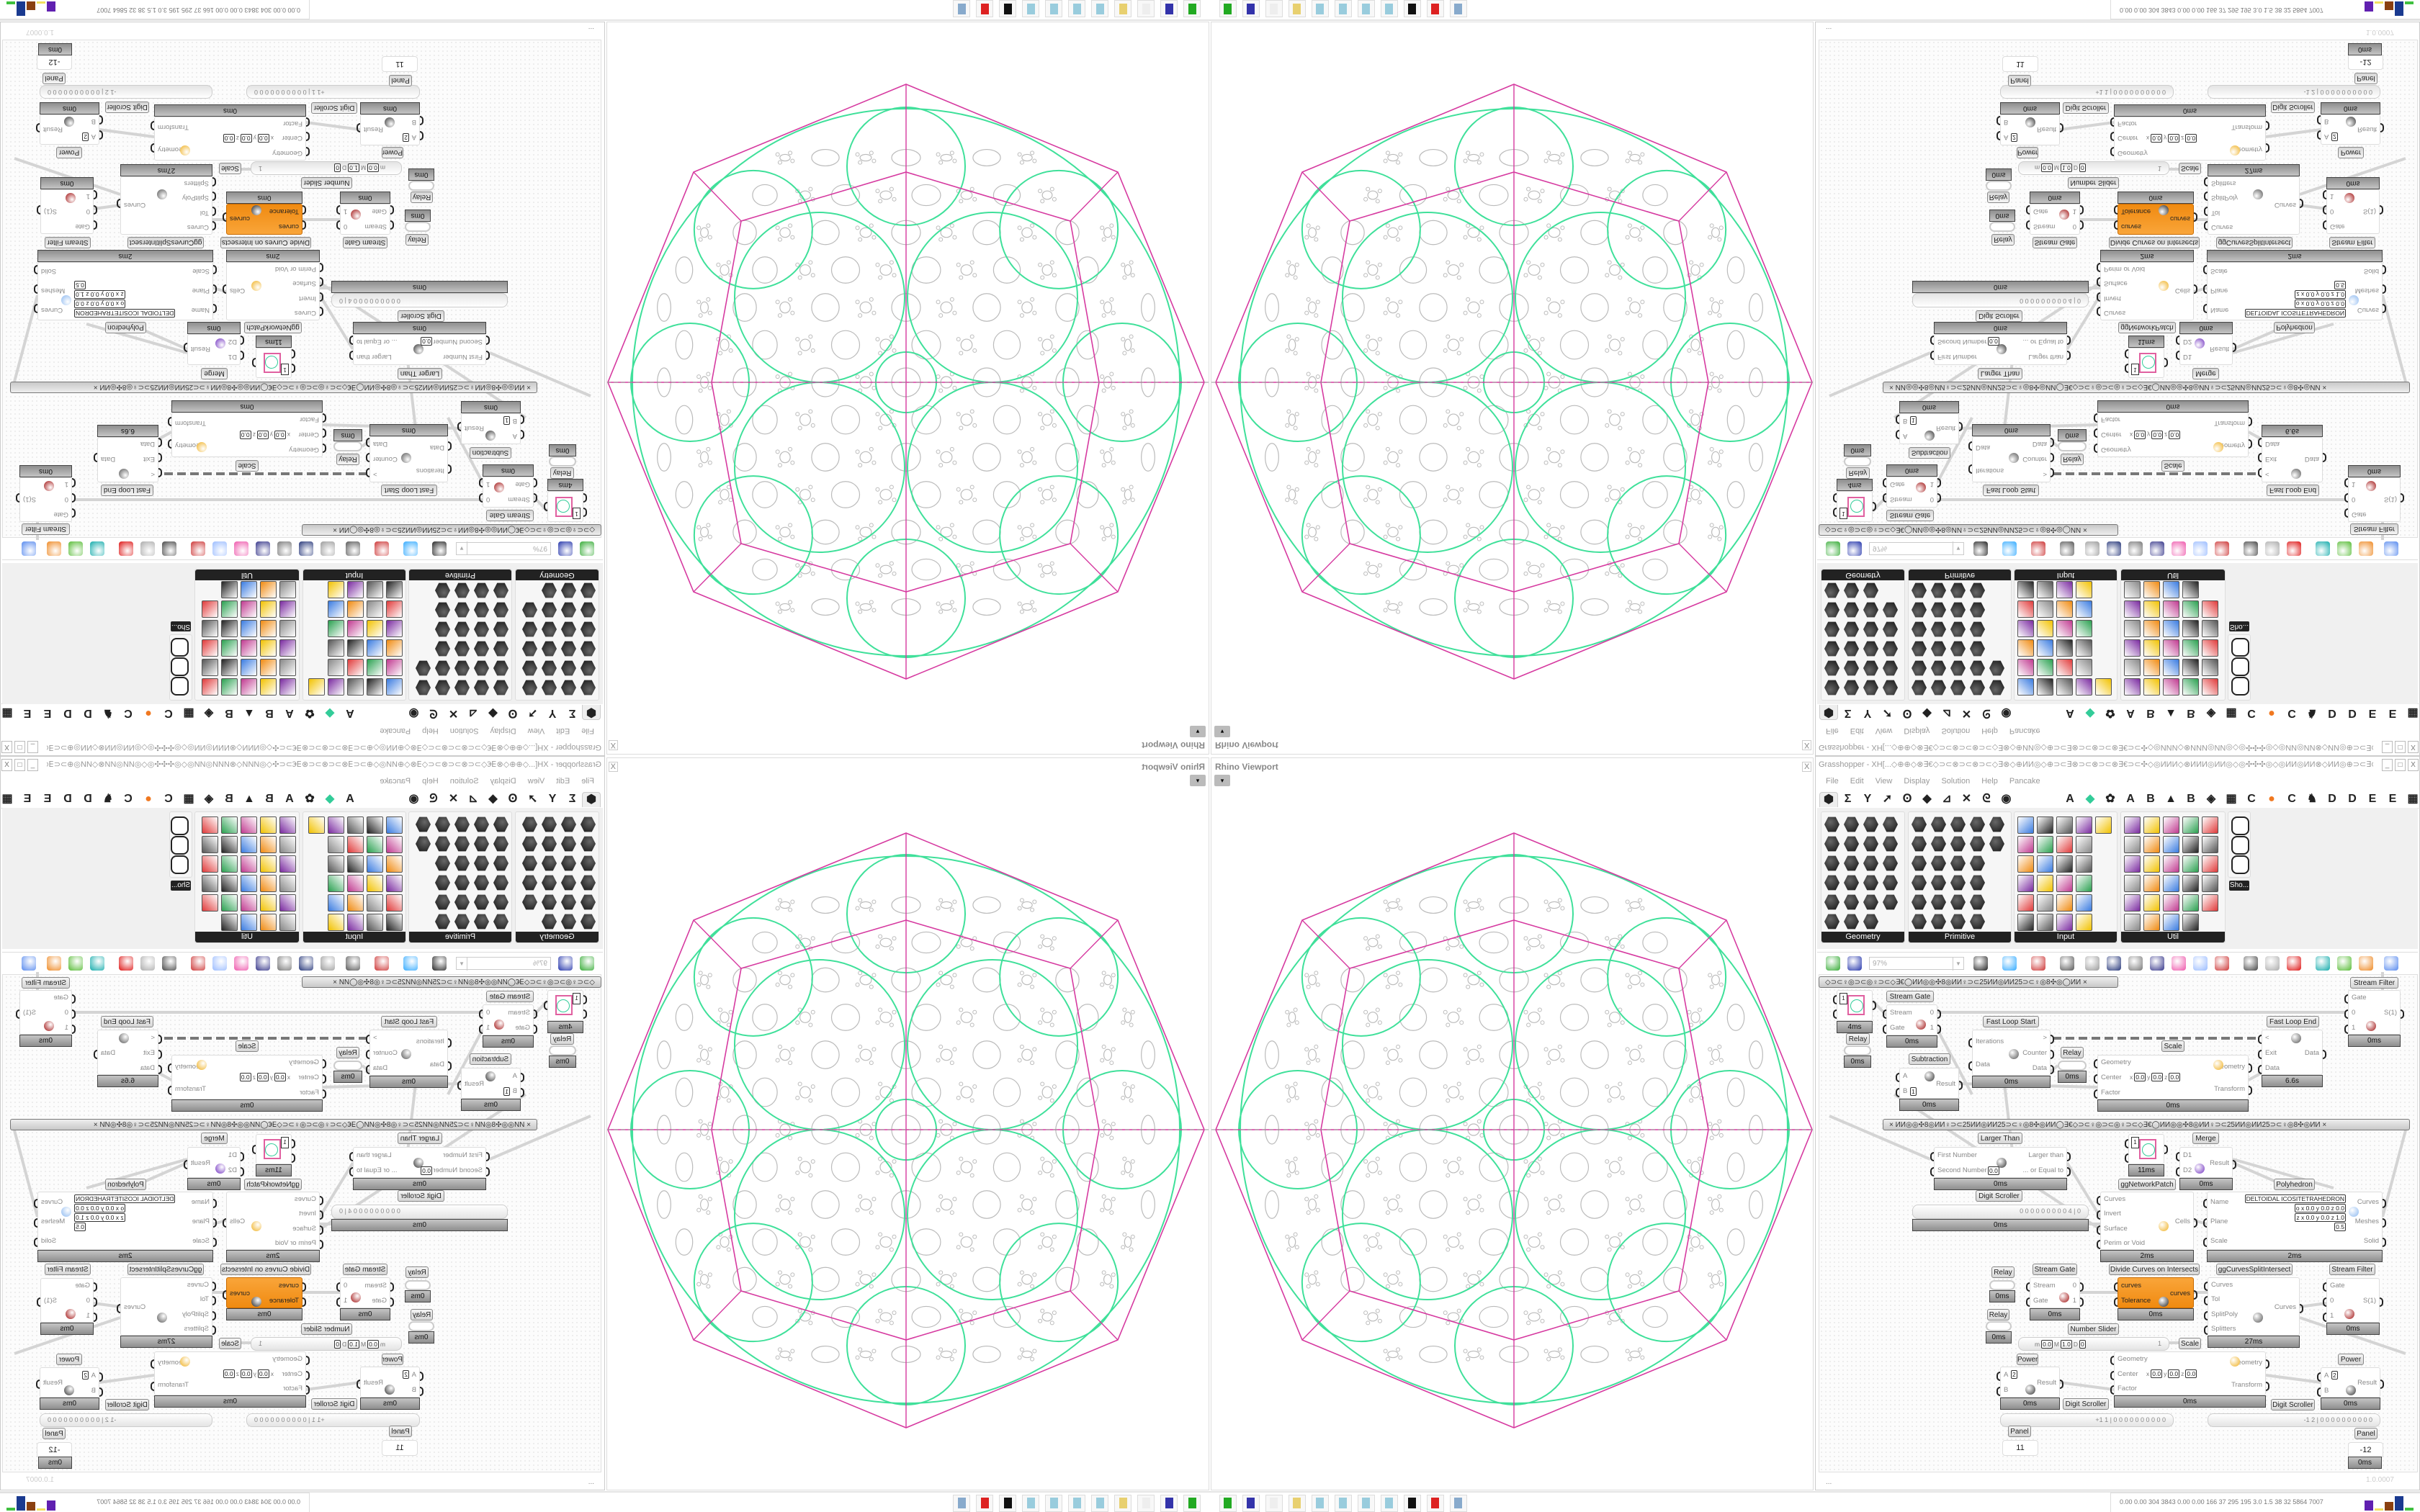 This screenshot has width=2420, height=1512. I want to click on fast-loop-end-title: Fast Loop End, so click(2293, 490).